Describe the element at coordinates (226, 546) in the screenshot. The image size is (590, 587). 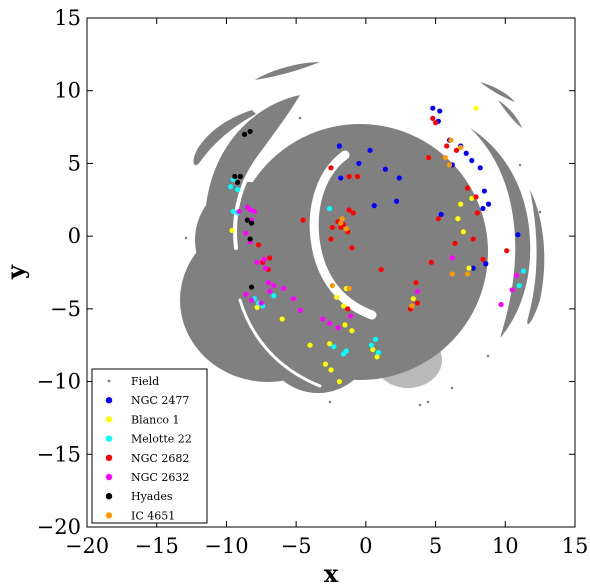
I see `x-tick-label: −10` at that location.